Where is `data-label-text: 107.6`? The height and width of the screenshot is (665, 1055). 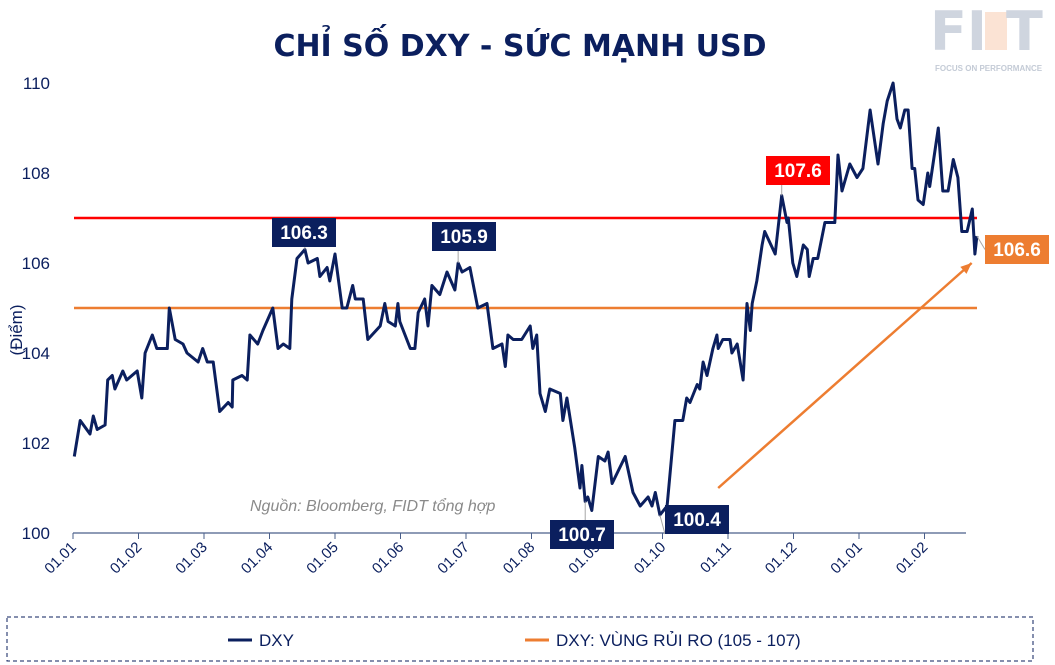 data-label-text: 107.6 is located at coordinates (798, 171).